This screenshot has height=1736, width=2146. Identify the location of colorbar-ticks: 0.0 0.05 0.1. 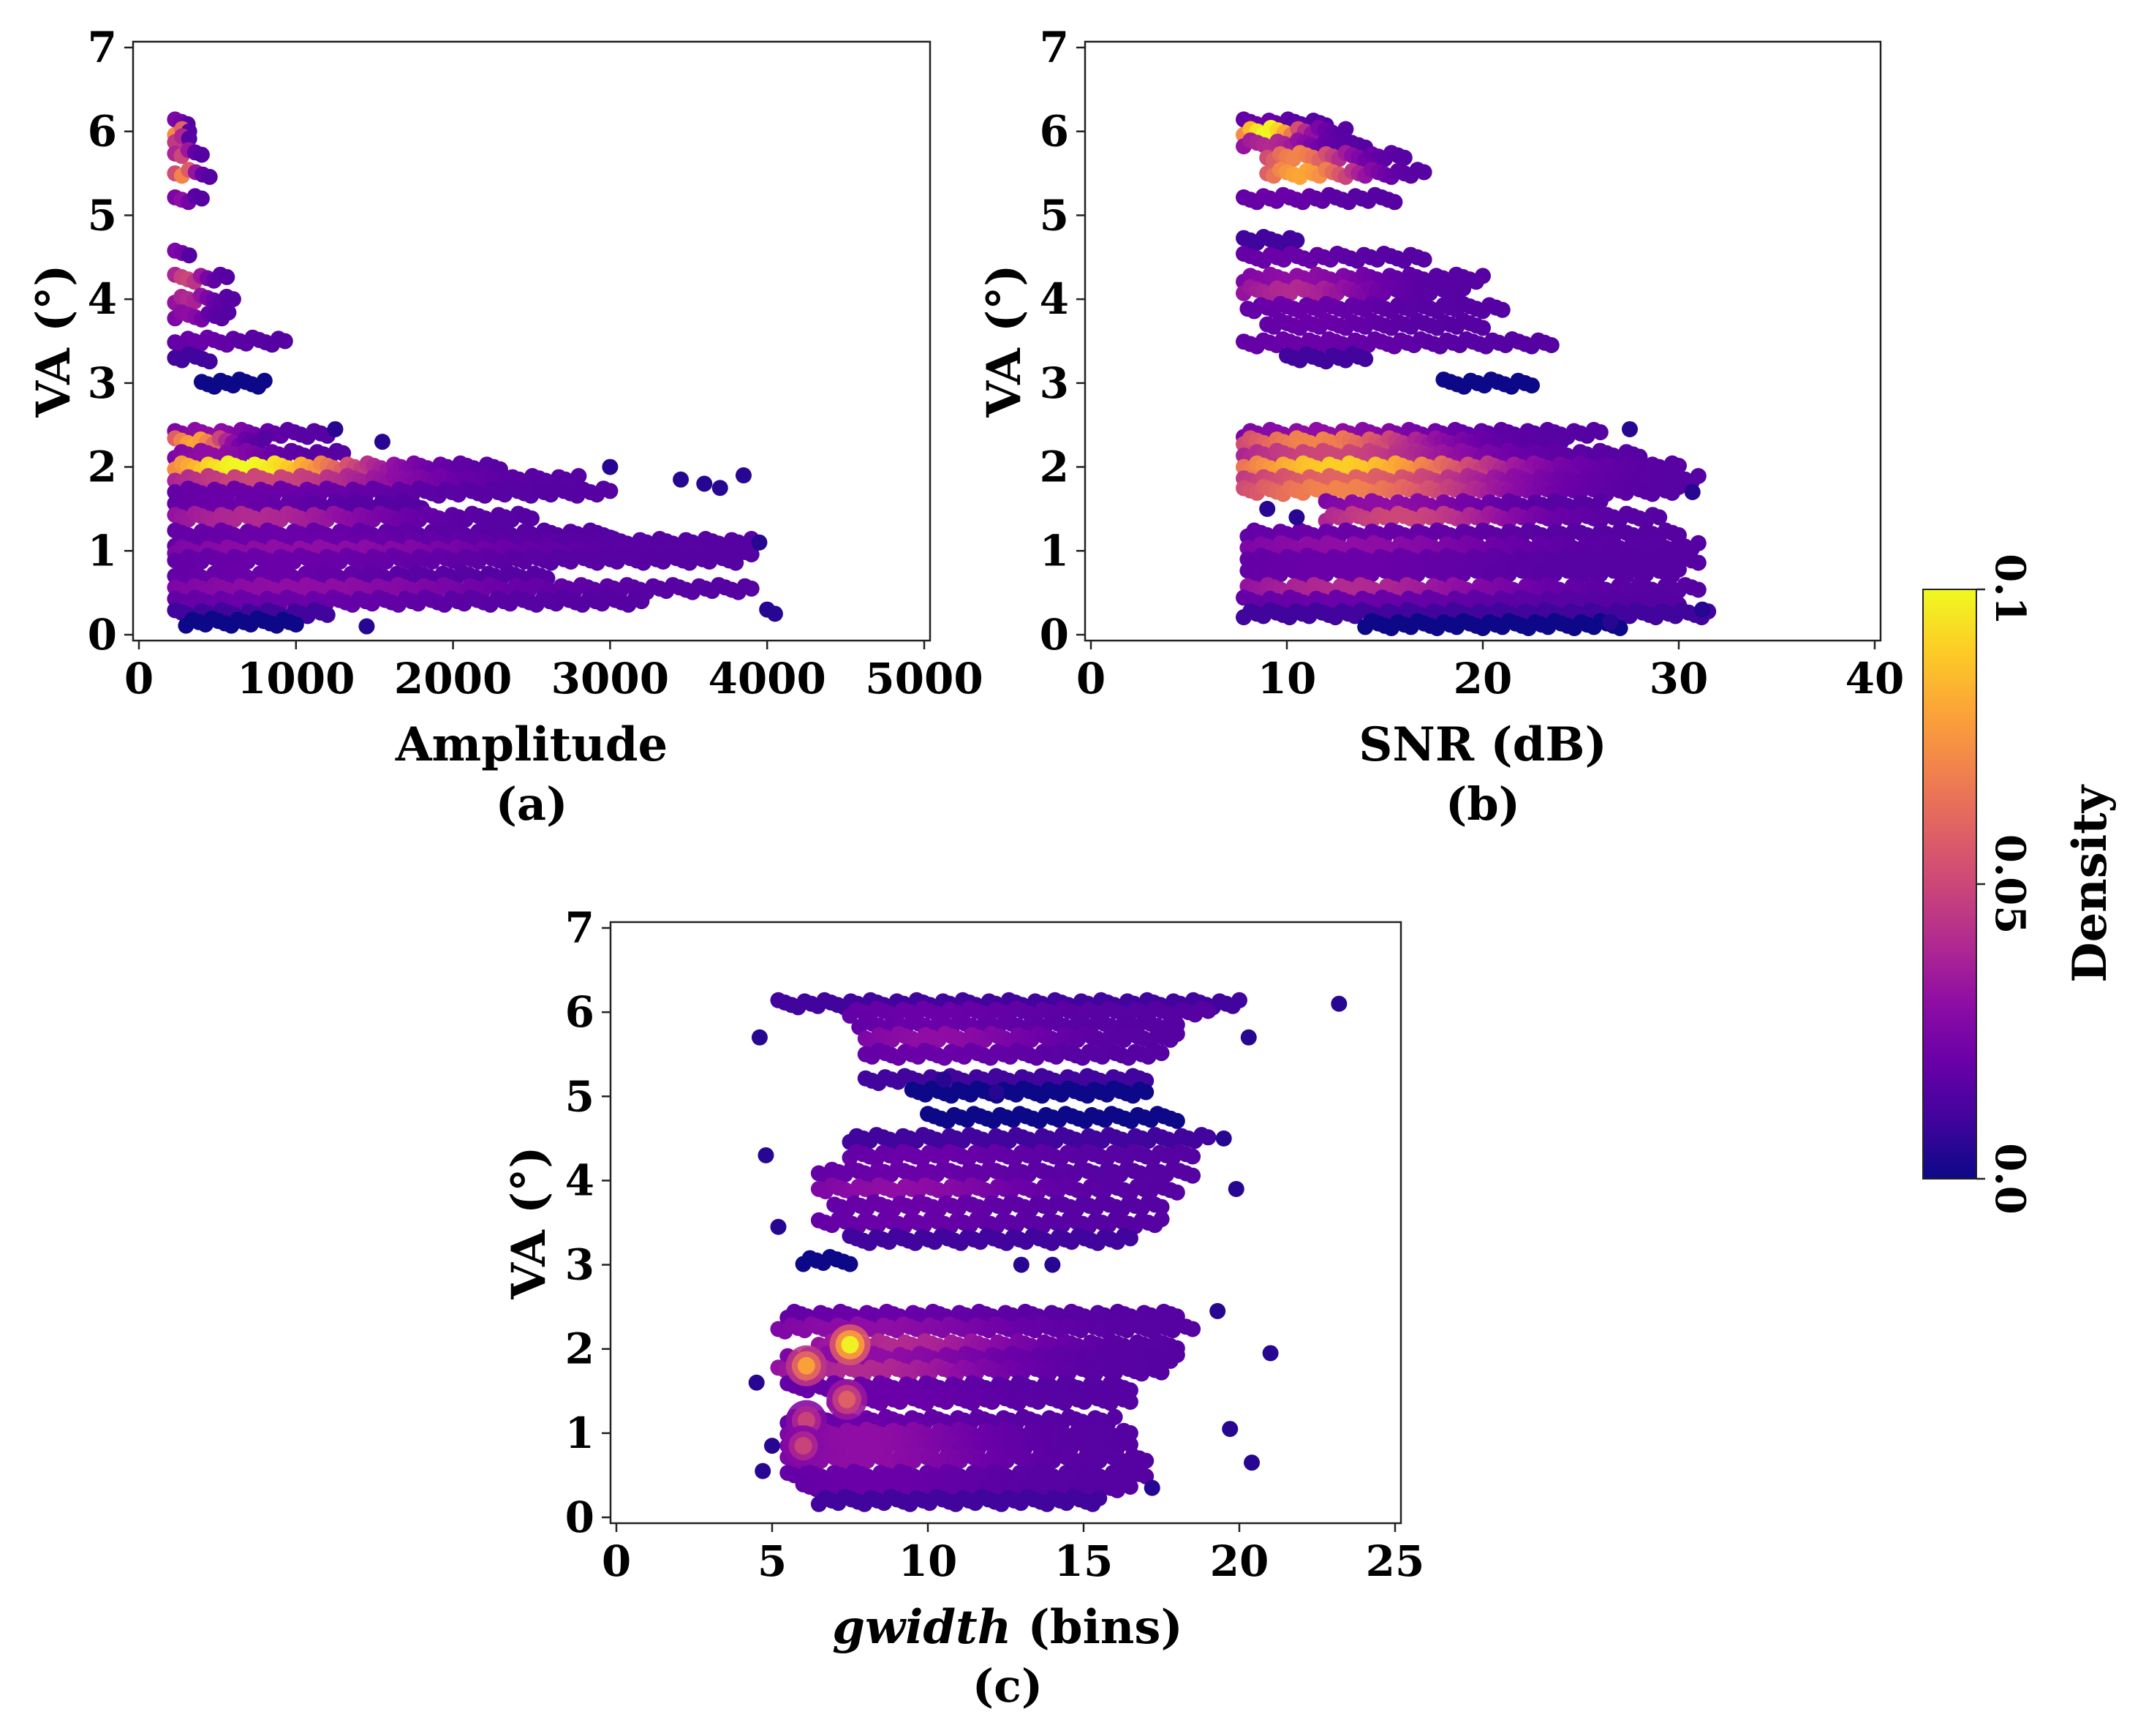
(2005, 884).